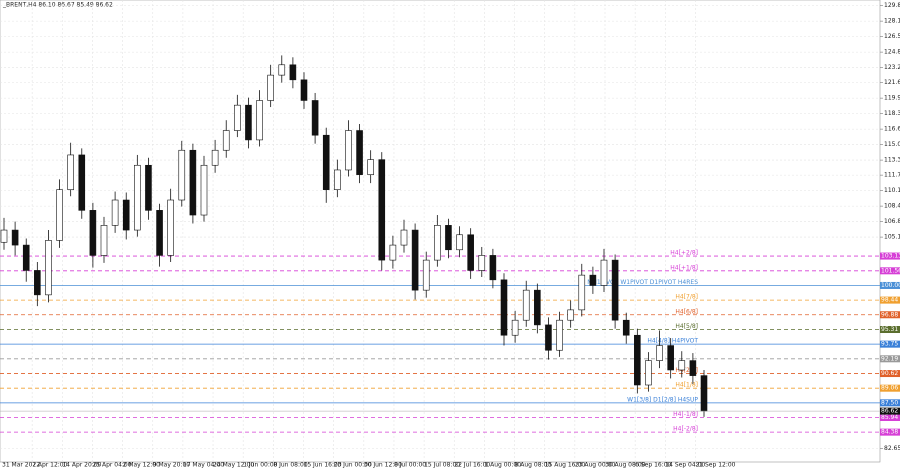  Describe the element at coordinates (353, 465) in the screenshot. I see `x-tick-label: 23 Jun 00:00` at that location.